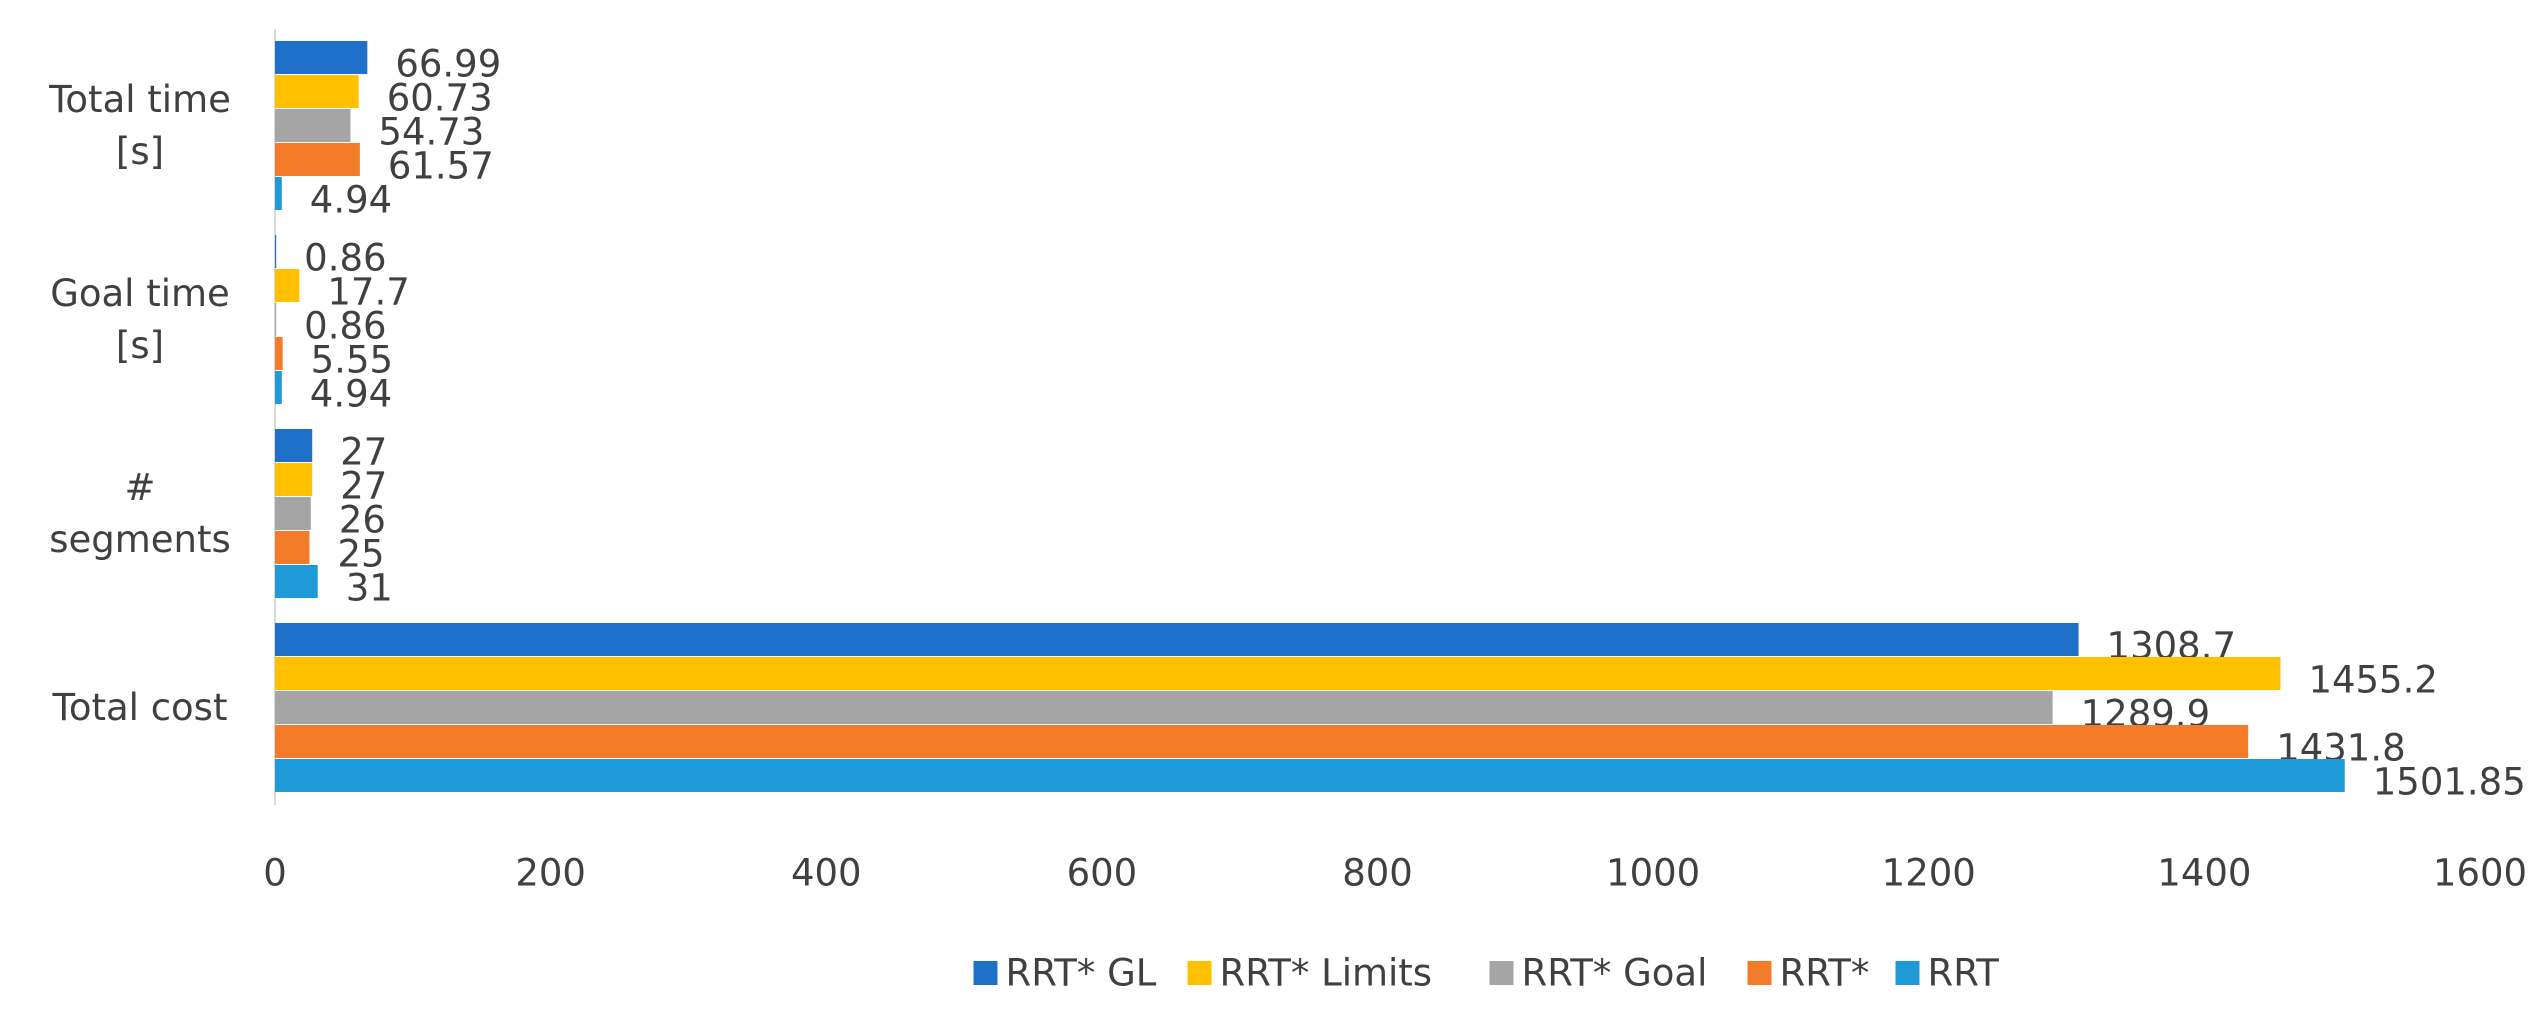 Image resolution: width=2541 pixels, height=1015 pixels. Describe the element at coordinates (140, 125) in the screenshot. I see `y-category-label: Total time [s]` at that location.